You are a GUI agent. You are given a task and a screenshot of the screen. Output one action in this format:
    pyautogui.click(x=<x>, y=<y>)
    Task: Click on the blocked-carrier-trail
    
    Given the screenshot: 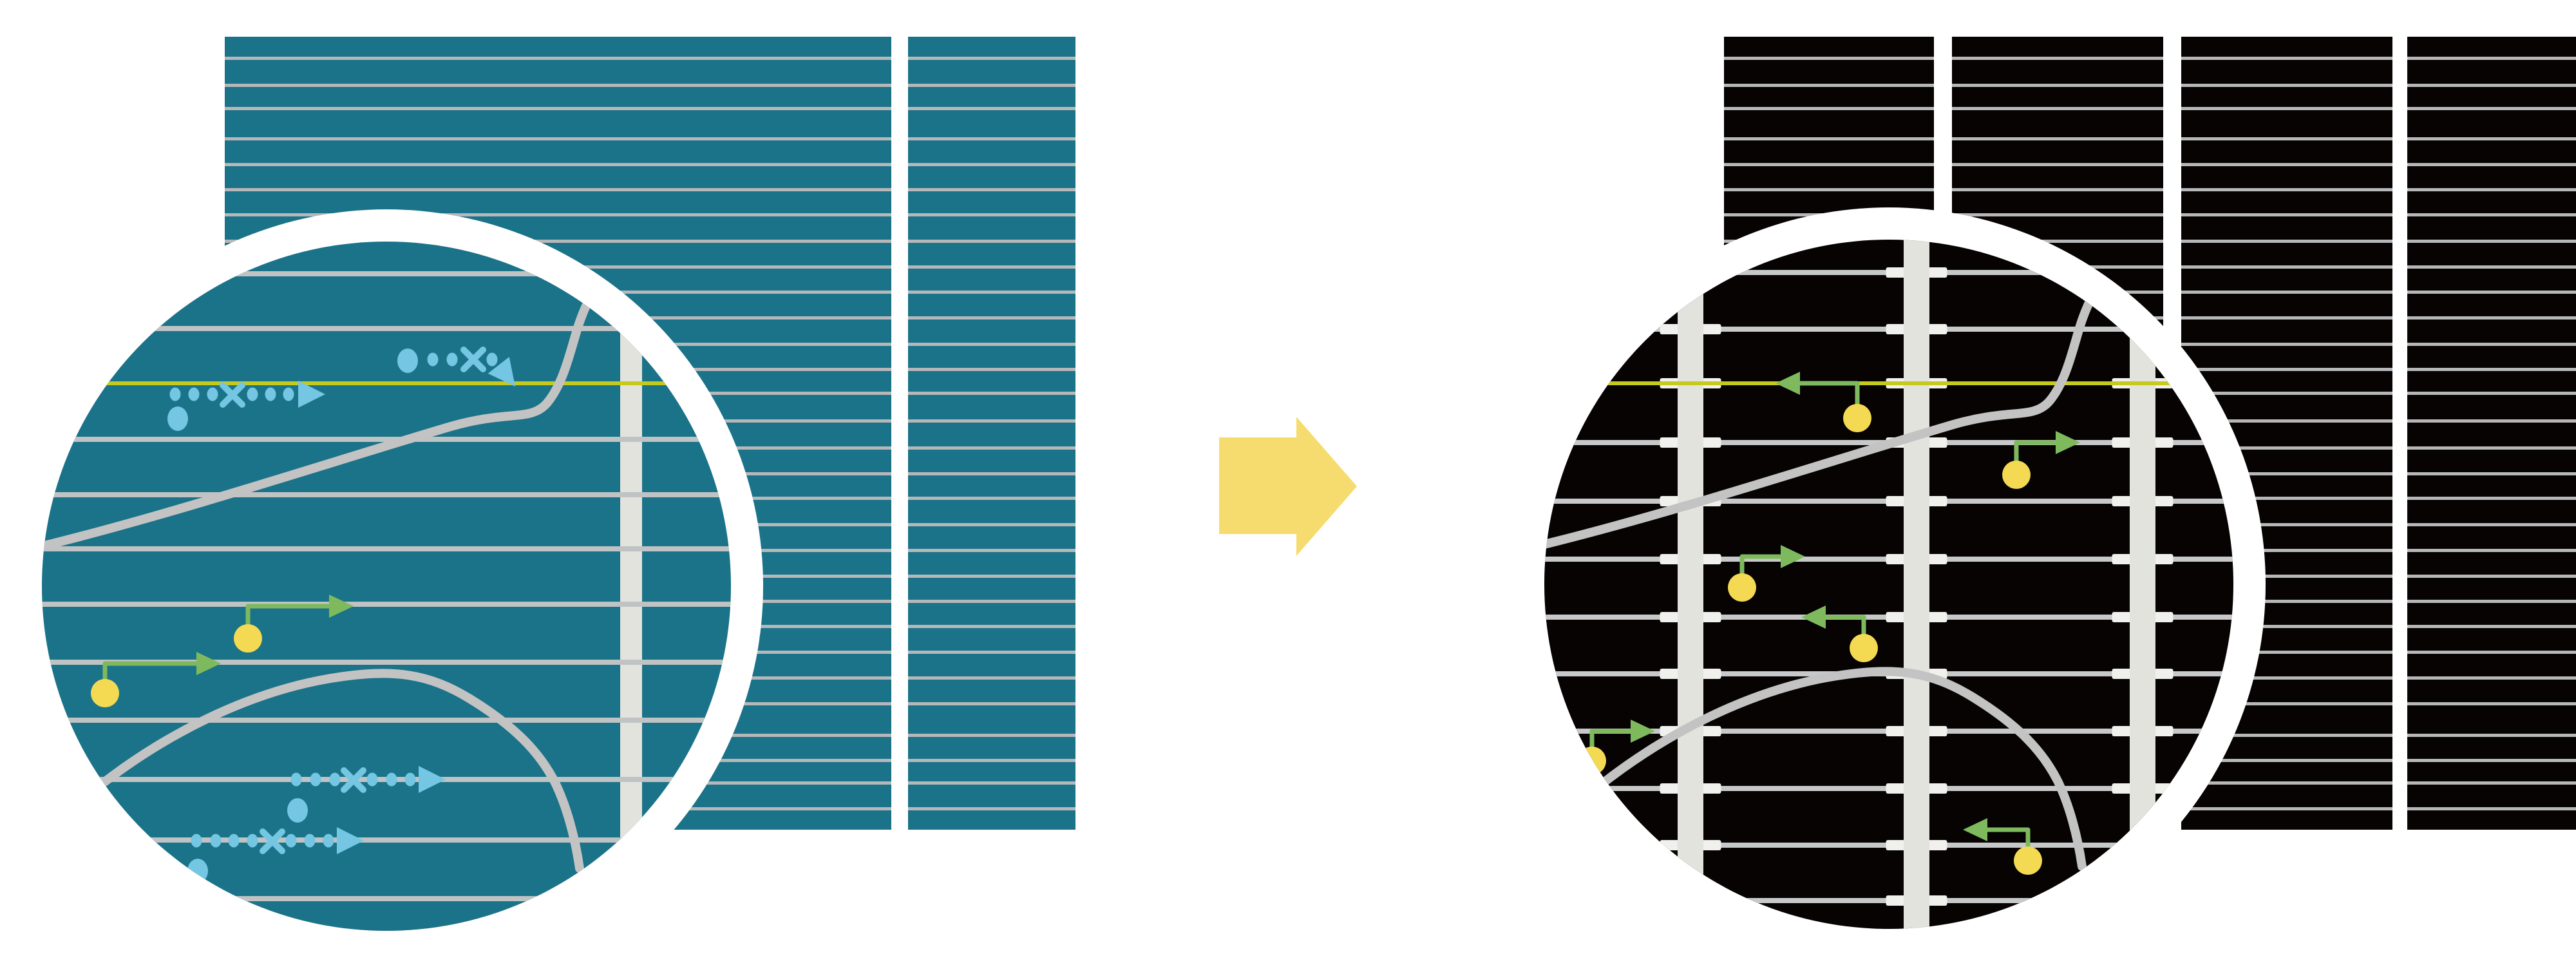 What is the action you would take?
    pyautogui.click(x=275, y=855)
    